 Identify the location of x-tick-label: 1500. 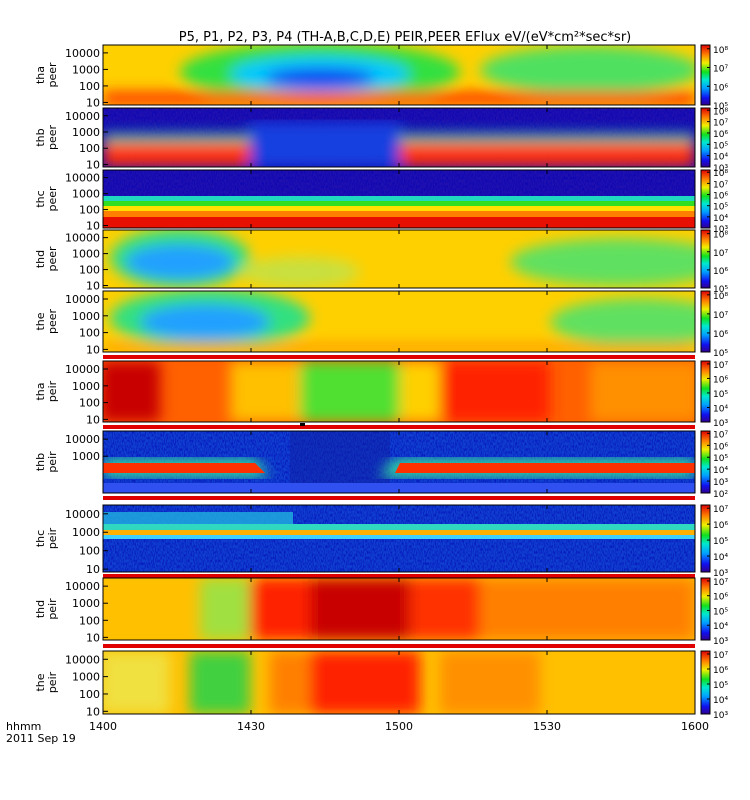
(399, 726).